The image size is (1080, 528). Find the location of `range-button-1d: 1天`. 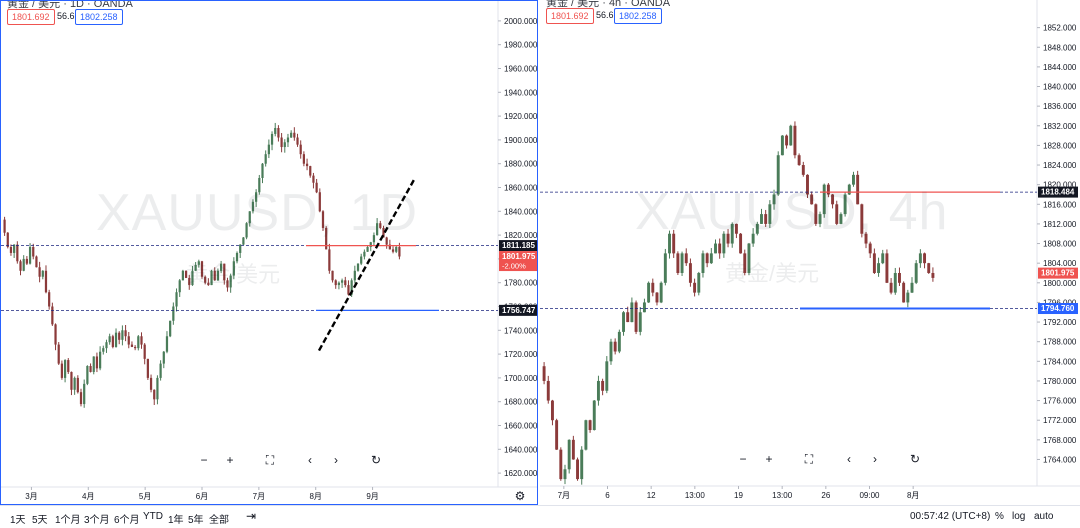

range-button-1d: 1天 is located at coordinates (18, 520).